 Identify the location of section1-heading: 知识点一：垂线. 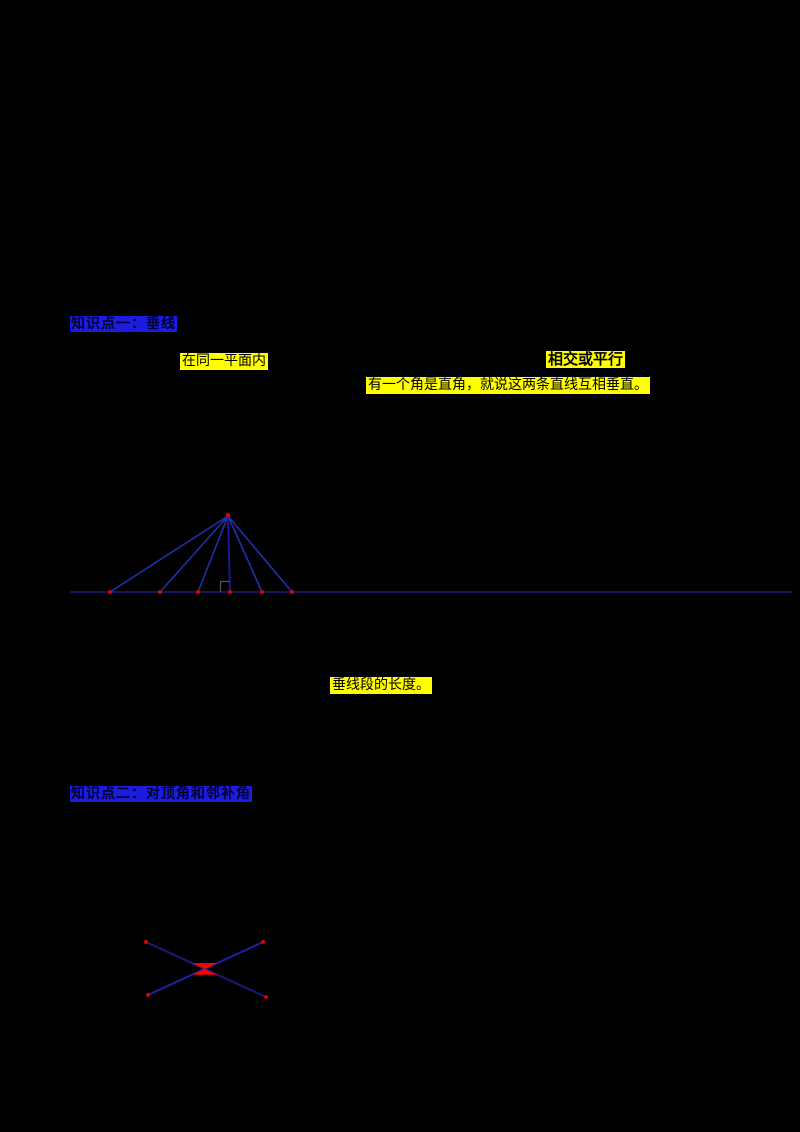
(123, 324).